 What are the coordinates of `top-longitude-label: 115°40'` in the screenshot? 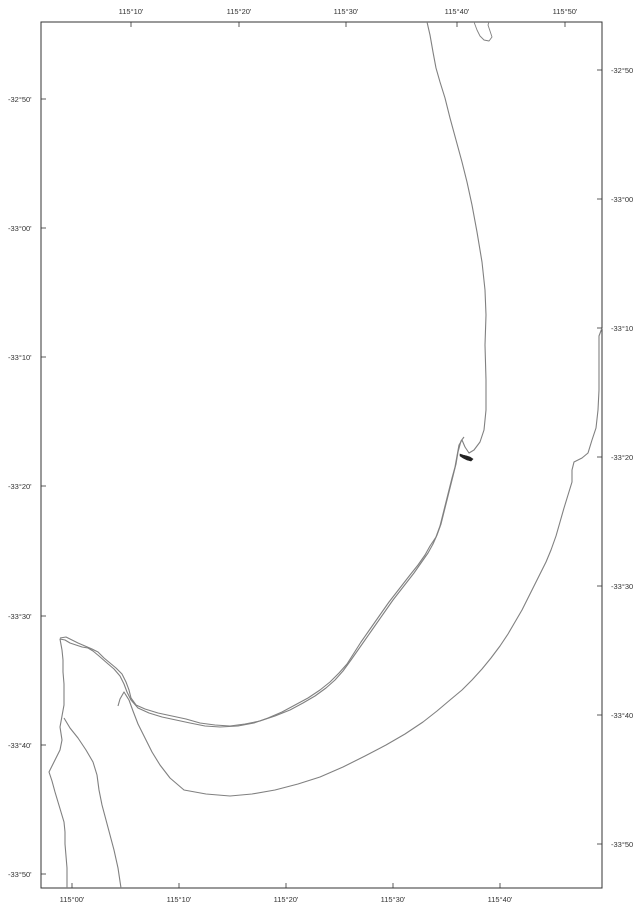 It's located at (457, 11).